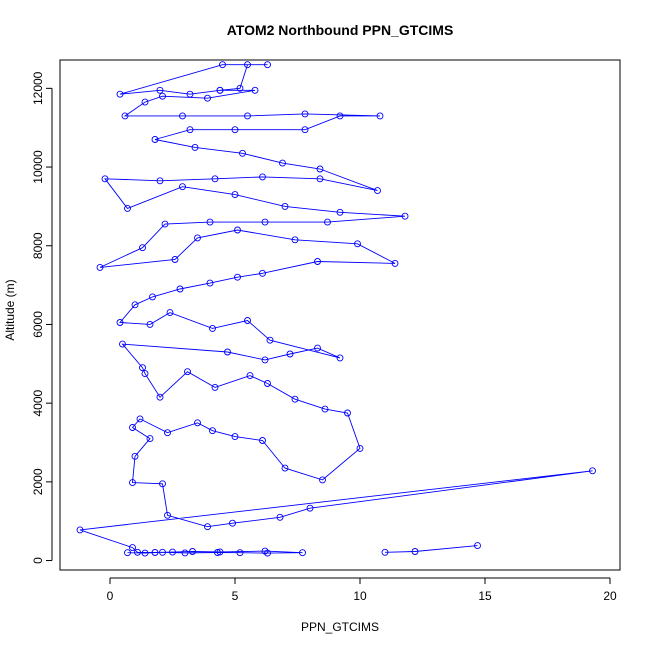 The width and height of the screenshot is (650, 650). What do you see at coordinates (38, 560) in the screenshot?
I see `y-tick-label: 0` at bounding box center [38, 560].